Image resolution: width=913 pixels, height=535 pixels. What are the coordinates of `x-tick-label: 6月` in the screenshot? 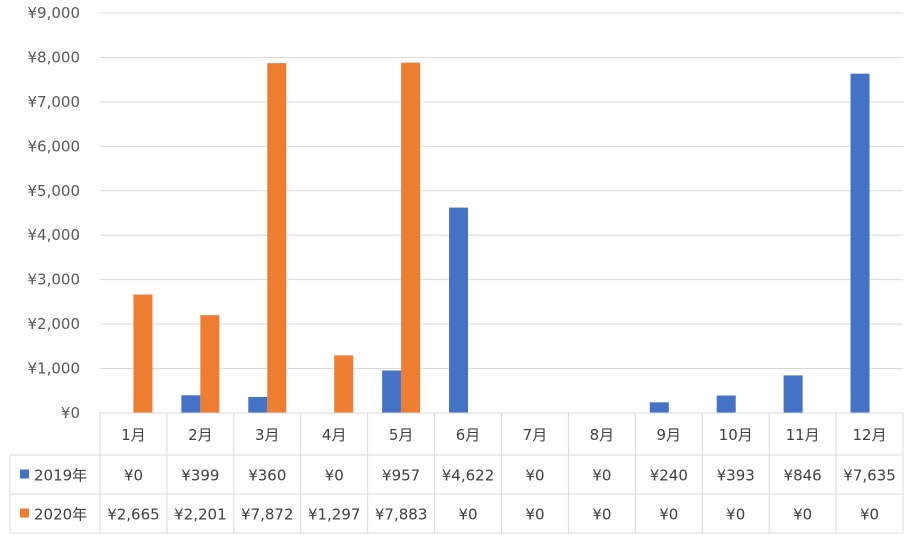 It's located at (468, 435).